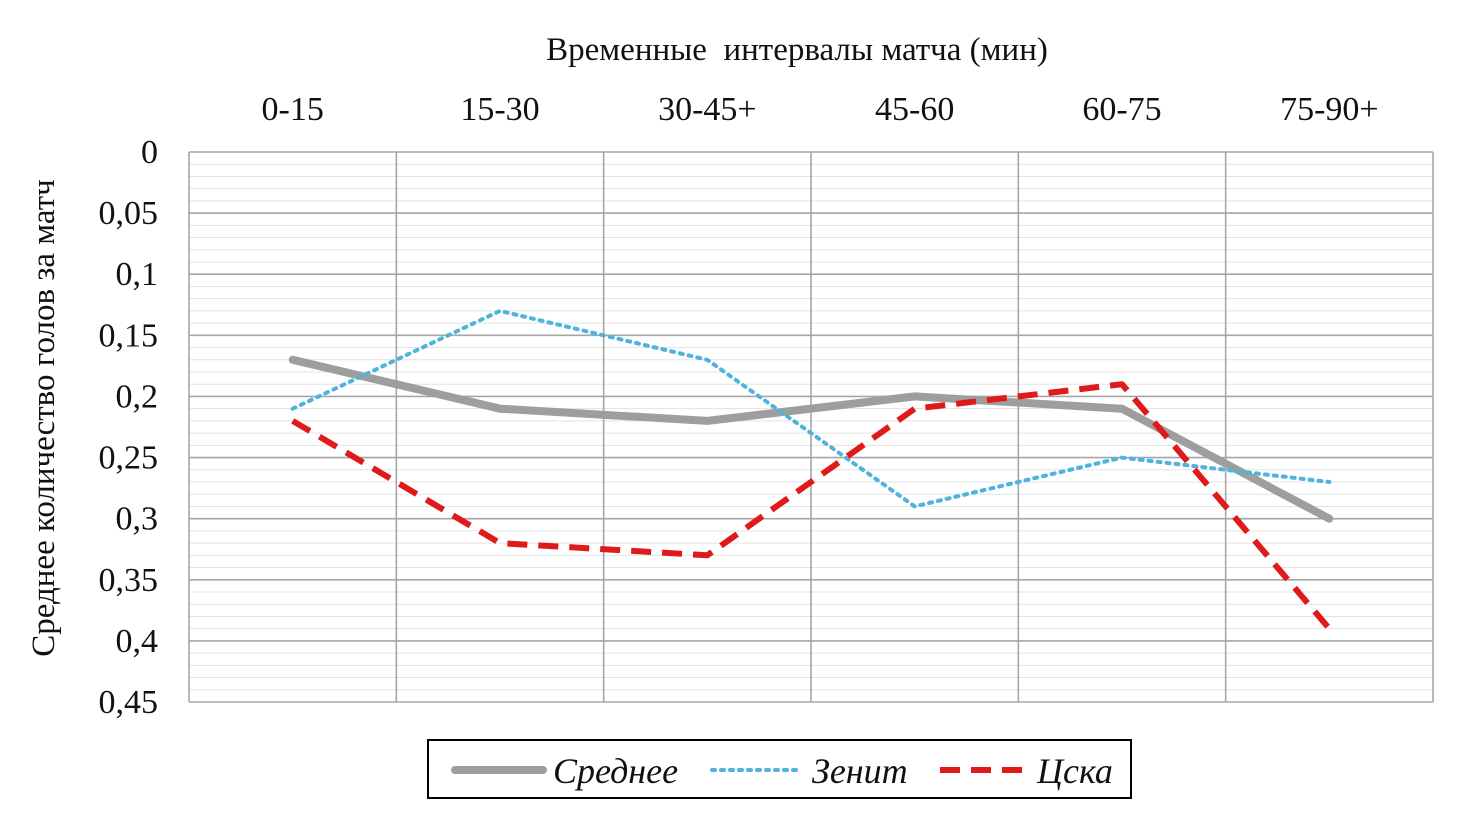 This screenshot has width=1460, height=818. I want to click on x-tick-label: 75-90+, so click(1329, 109).